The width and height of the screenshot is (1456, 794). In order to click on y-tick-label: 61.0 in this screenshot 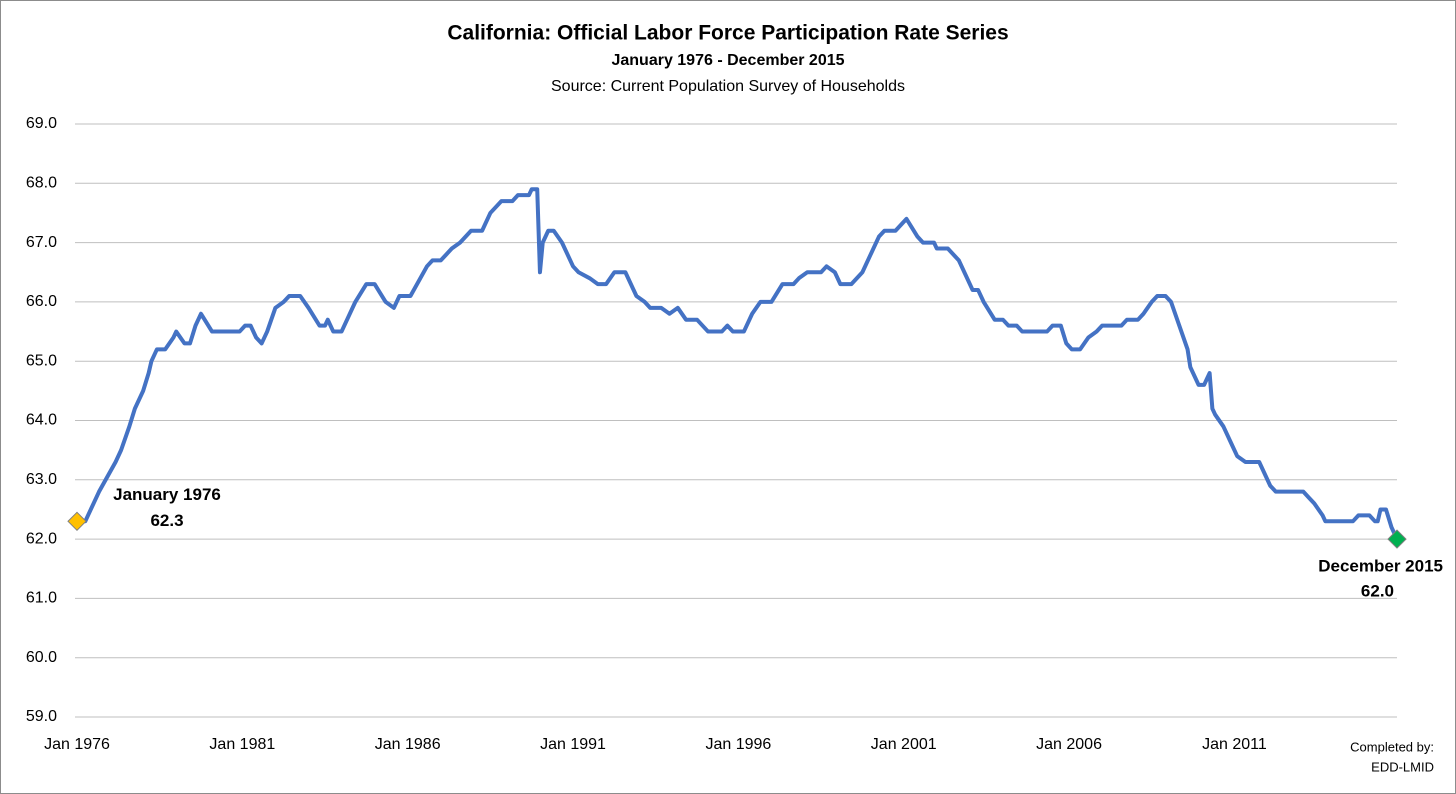, I will do `click(41, 598)`.